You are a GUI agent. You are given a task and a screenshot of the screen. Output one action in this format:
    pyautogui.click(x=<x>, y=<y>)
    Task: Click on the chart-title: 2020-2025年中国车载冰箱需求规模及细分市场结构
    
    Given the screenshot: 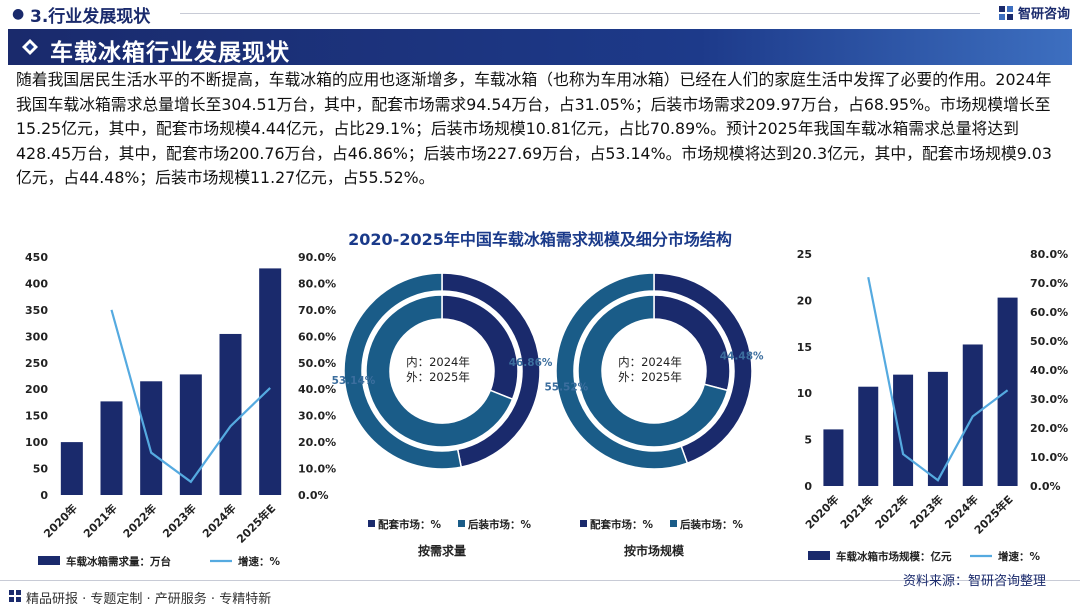 What is the action you would take?
    pyautogui.click(x=540, y=239)
    